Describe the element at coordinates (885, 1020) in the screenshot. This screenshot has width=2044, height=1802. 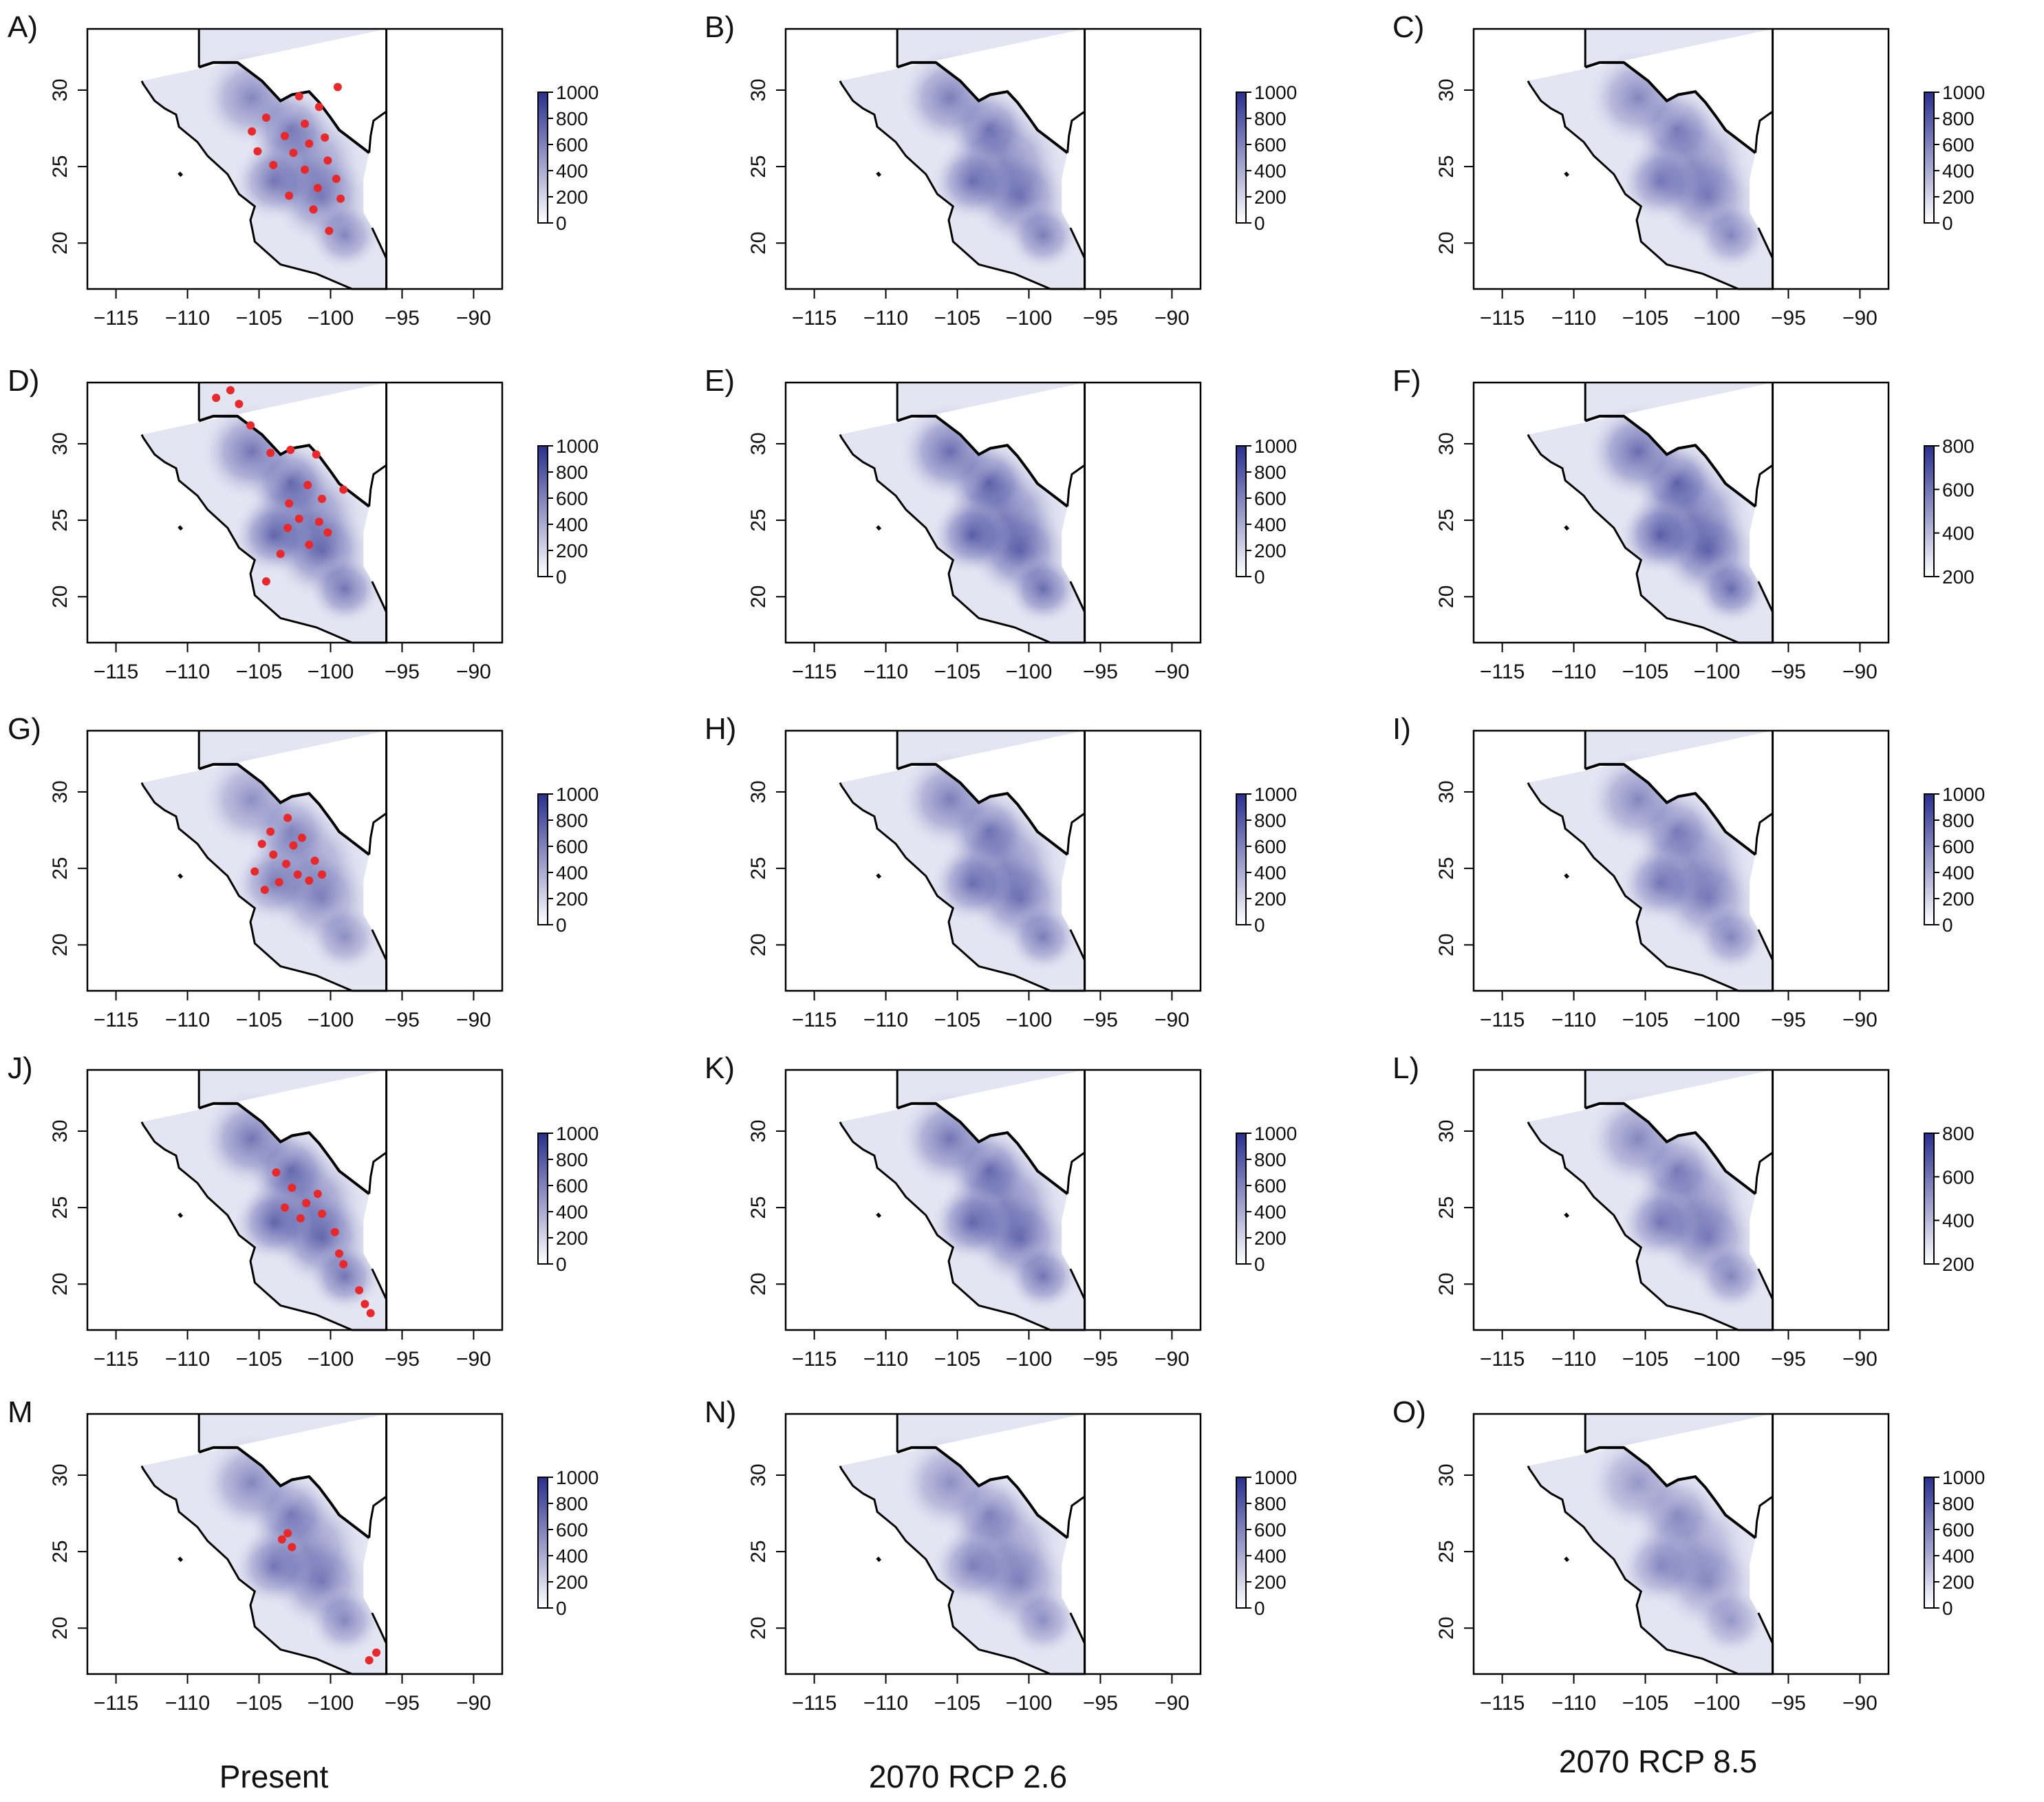
I see `x-tick-label: −110` at that location.